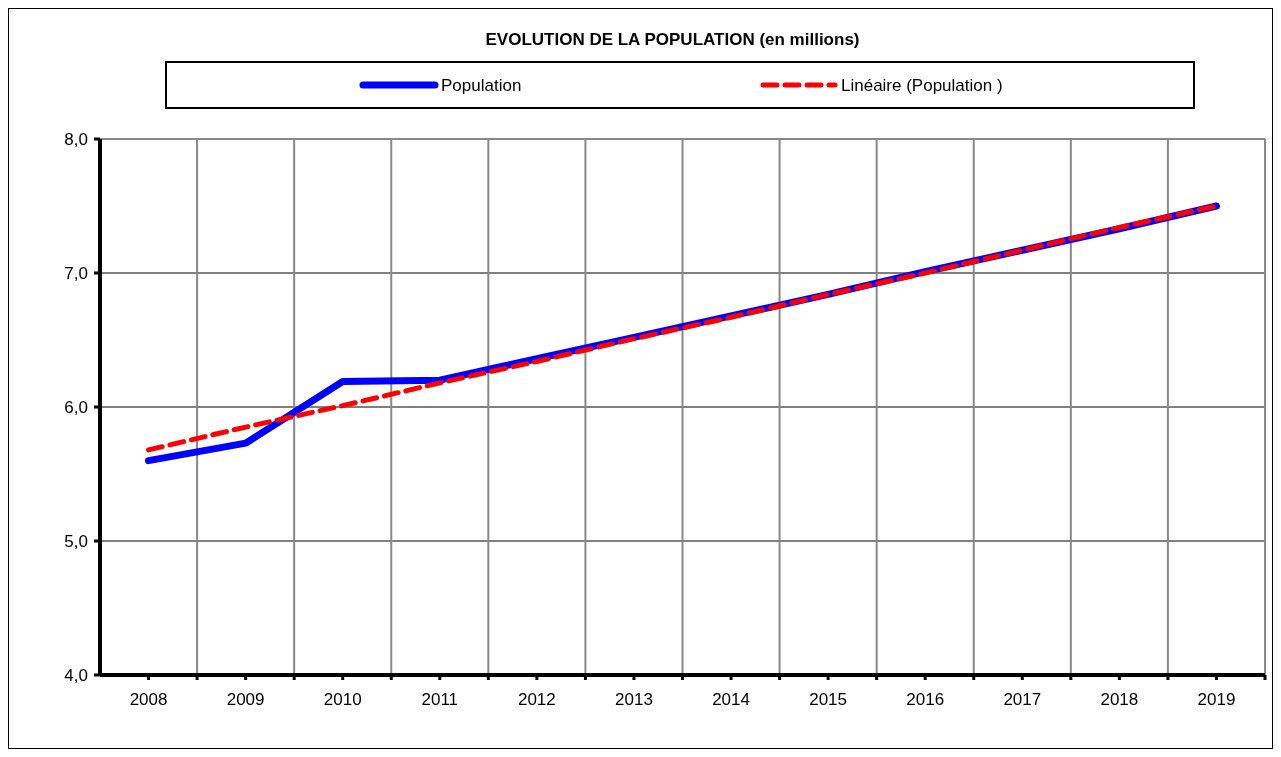  Describe the element at coordinates (536, 699) in the screenshot. I see `x-tick-label: 2012` at that location.